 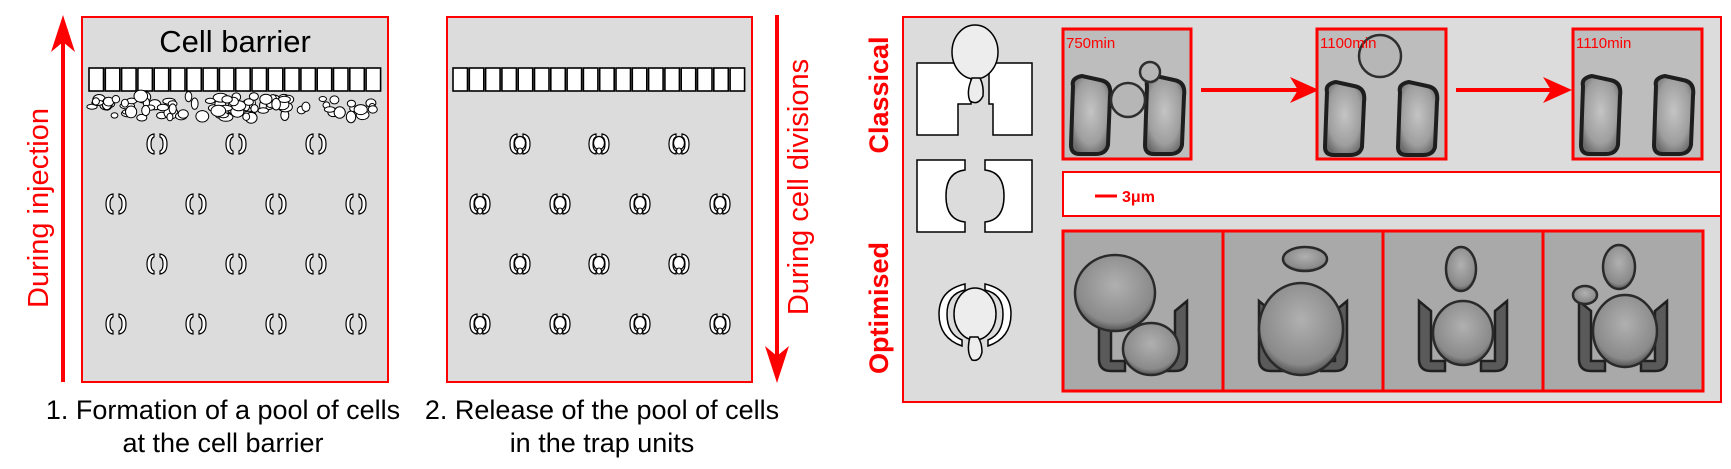 What do you see at coordinates (975, 349) in the screenshot?
I see `schematic-cell-bud` at bounding box center [975, 349].